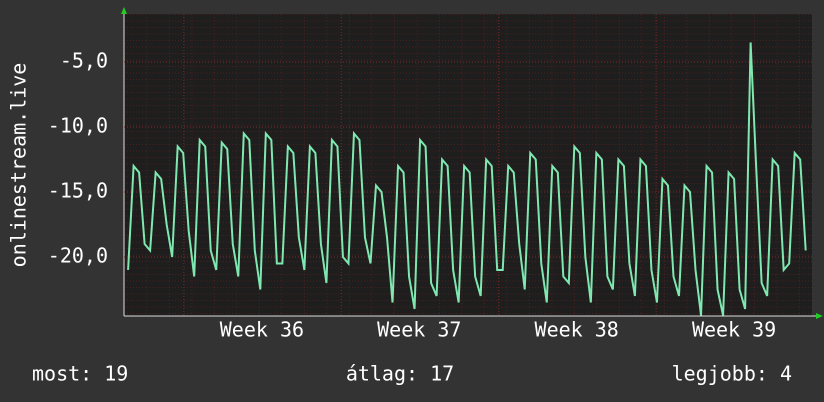  I want to click on stat-now: most: 19, so click(80, 374).